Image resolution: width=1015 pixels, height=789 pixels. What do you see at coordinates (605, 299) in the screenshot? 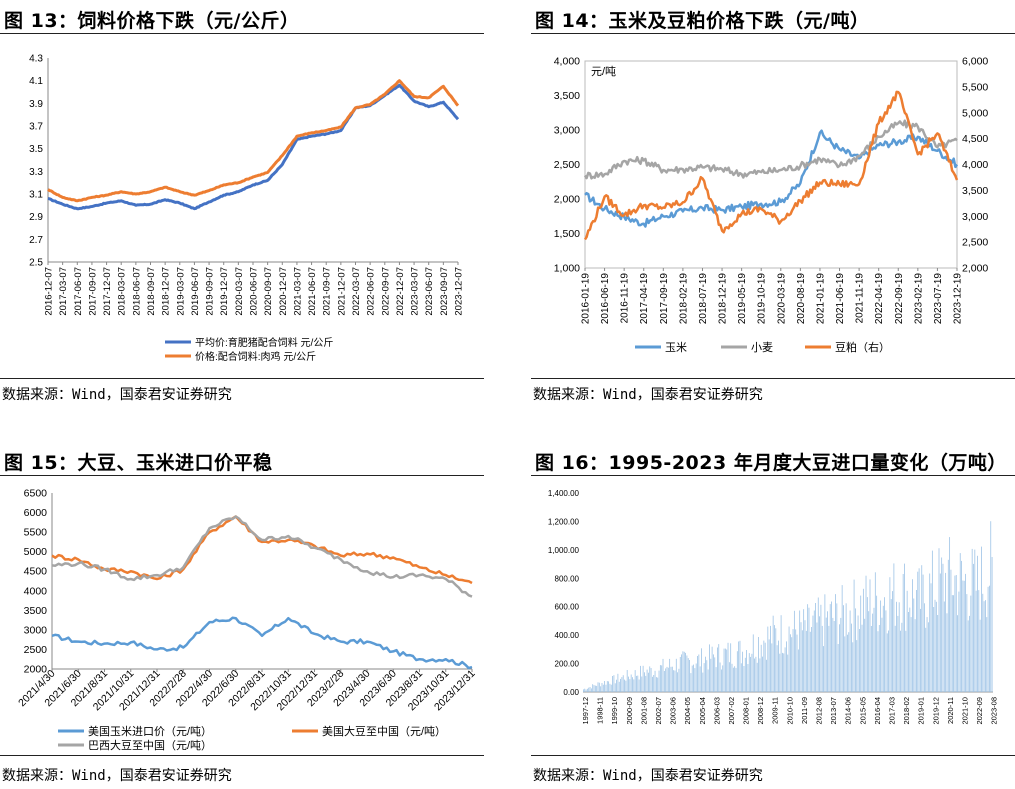
I see `x-tick-label: 2016-06-19` at bounding box center [605, 299].